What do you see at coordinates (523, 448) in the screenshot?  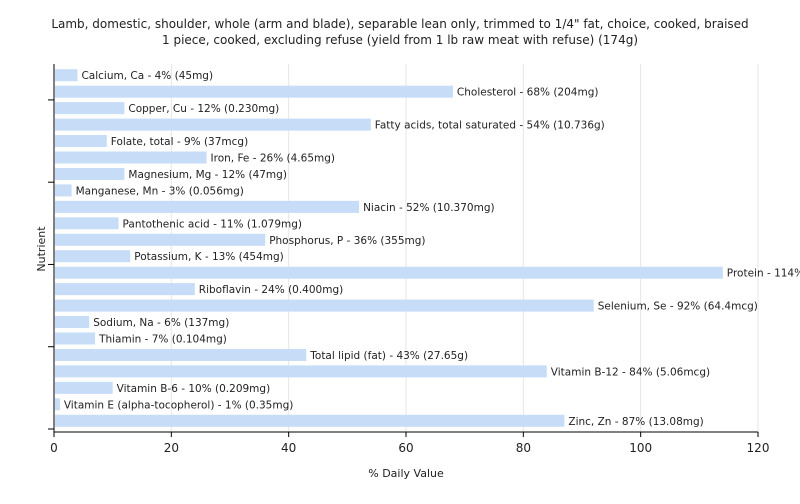 I see `x-tick-label: 80` at bounding box center [523, 448].